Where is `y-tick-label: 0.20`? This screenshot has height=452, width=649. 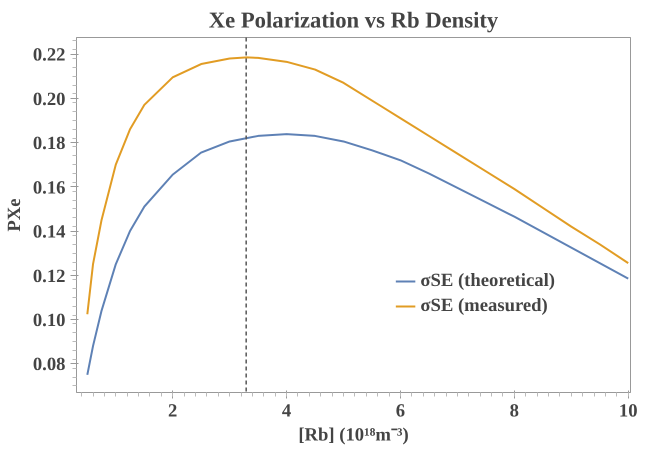
y-tick-label: 0.20 is located at coordinates (49, 99).